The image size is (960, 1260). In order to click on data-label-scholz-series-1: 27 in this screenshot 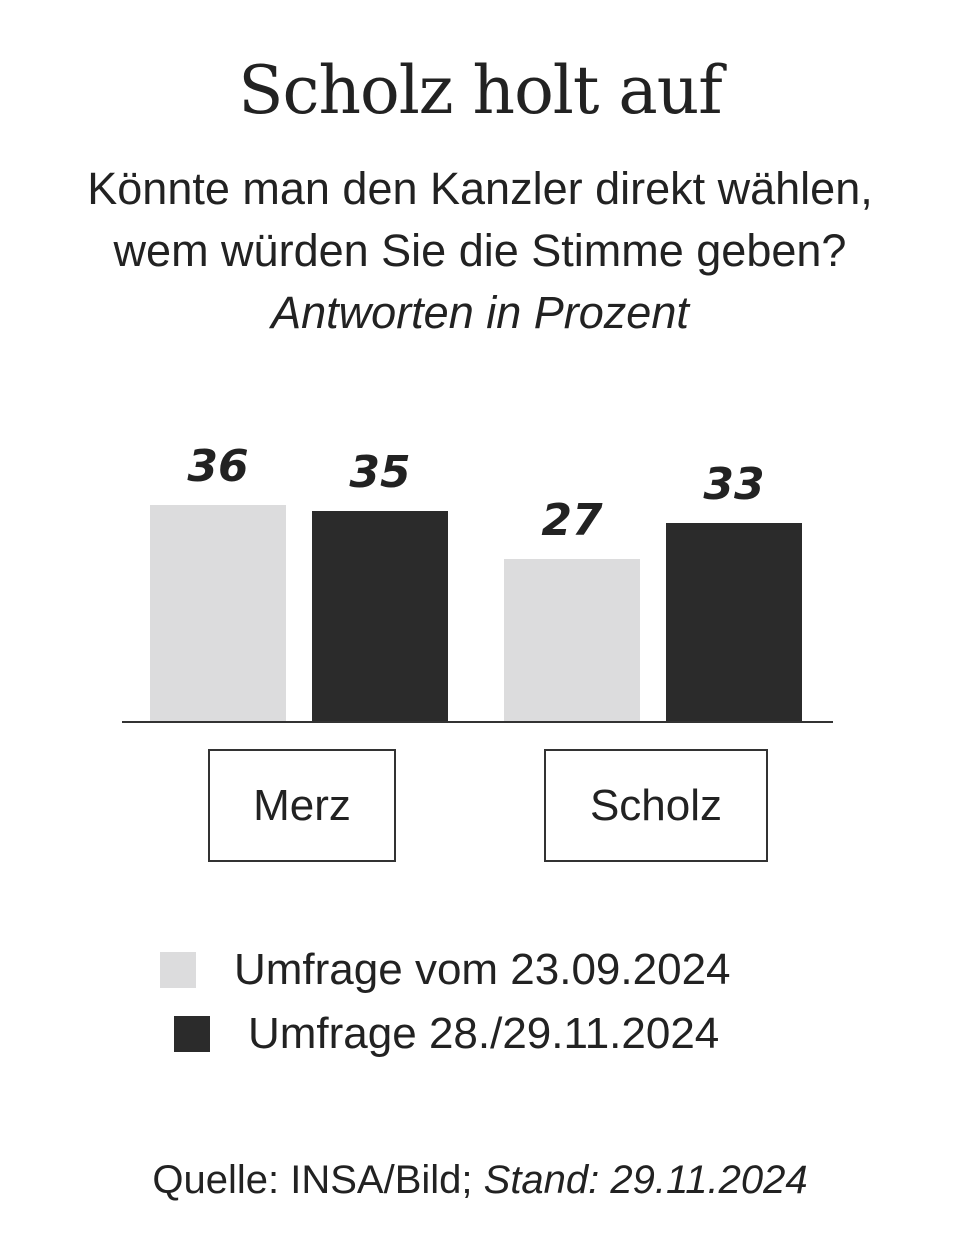, I will do `click(572, 520)`.